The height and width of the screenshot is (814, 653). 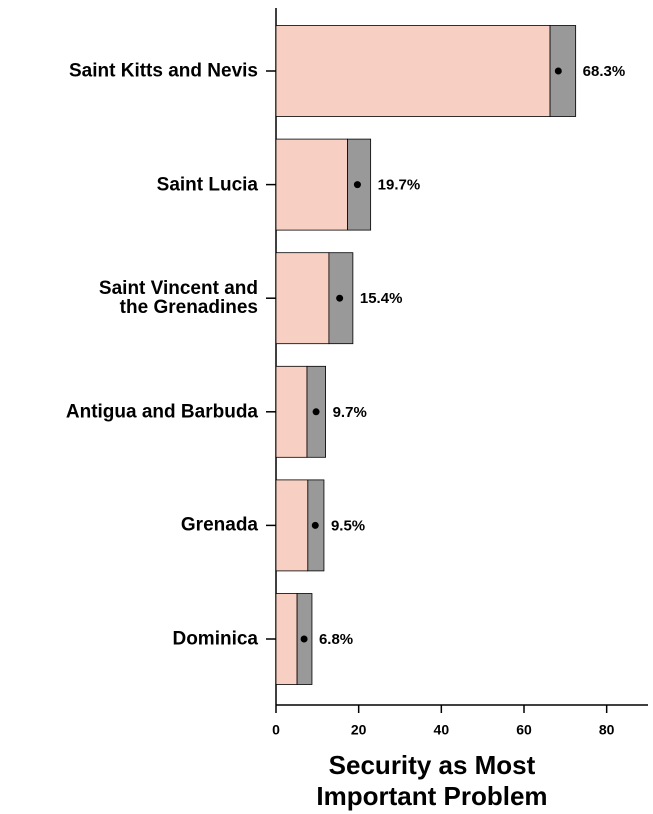 What do you see at coordinates (178, 298) in the screenshot?
I see `y-tick-label: Saint Vincent and the Grenadines` at bounding box center [178, 298].